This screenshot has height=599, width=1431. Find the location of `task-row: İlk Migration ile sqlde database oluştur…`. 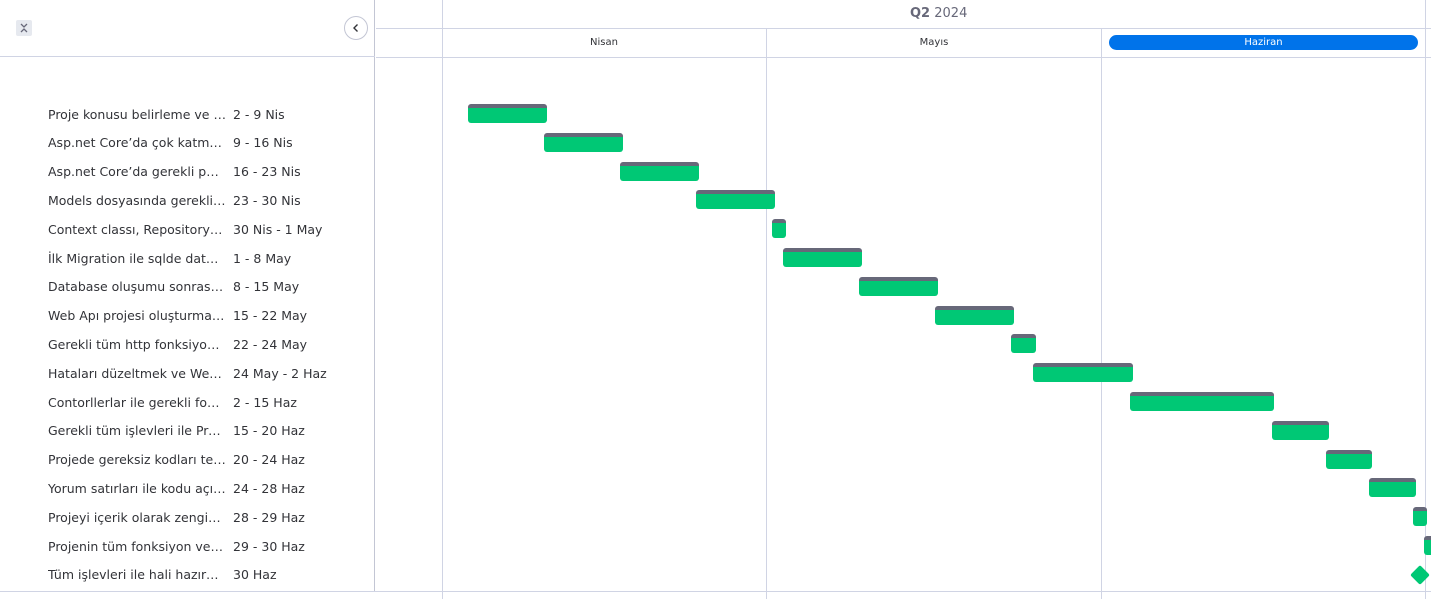

task-row: İlk Migration ile sqlde database oluştur… is located at coordinates (187, 258).